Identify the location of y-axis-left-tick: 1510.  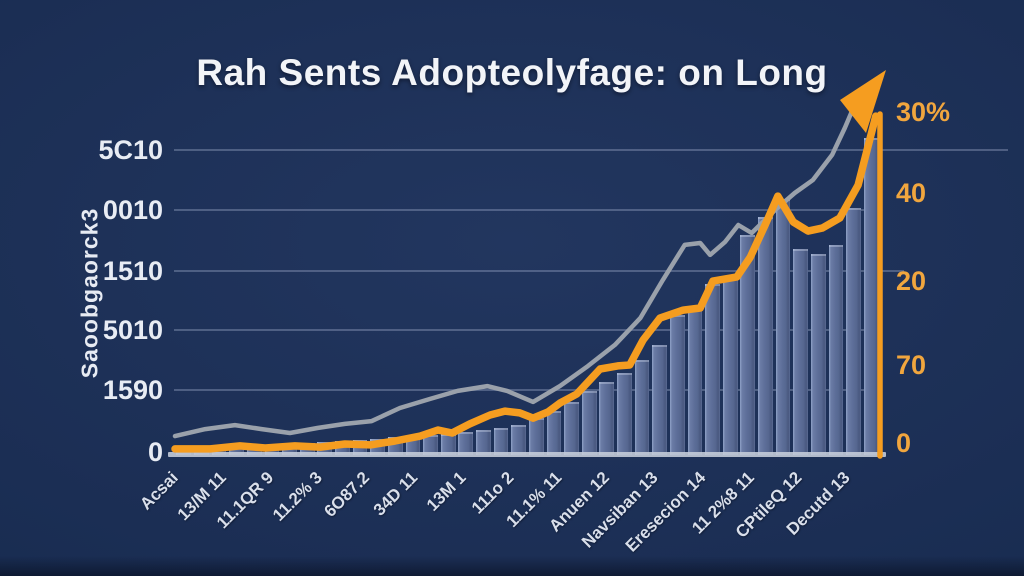
(132, 271).